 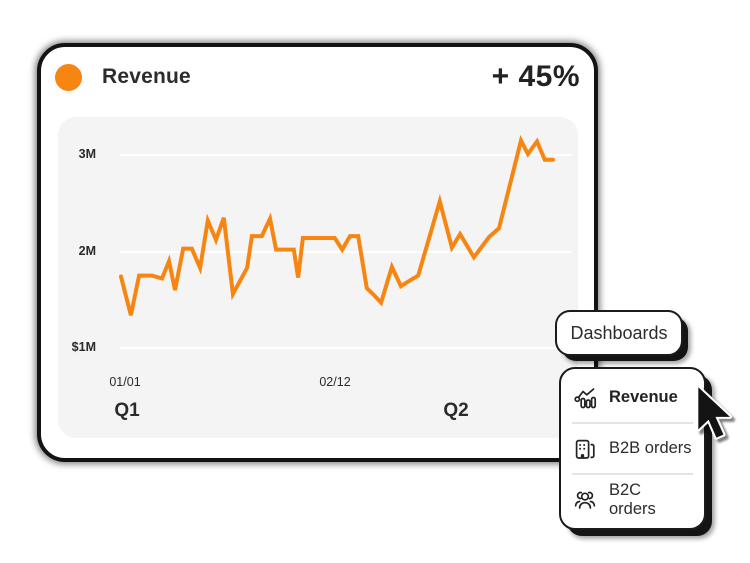 What do you see at coordinates (346, 252) in the screenshot?
I see `gridline-2m` at bounding box center [346, 252].